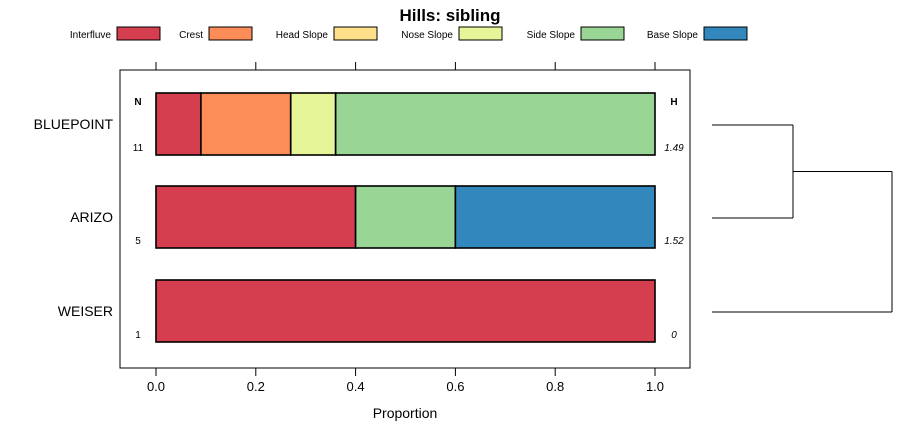  Describe the element at coordinates (178, 124) in the screenshot. I see `bar-segment-bluepoint-interfluve` at that location.